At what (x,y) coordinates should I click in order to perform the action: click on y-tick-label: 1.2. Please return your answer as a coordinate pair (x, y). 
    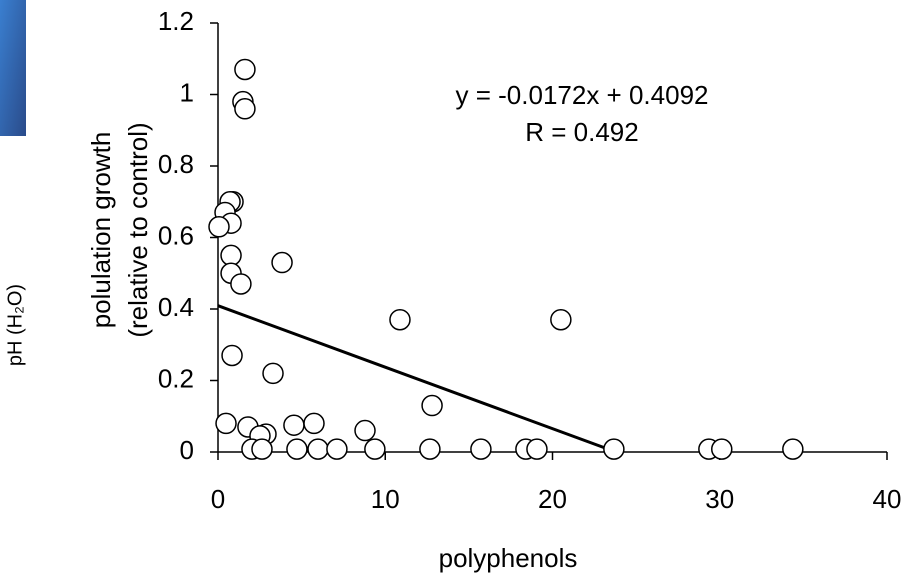
    Looking at the image, I should click on (176, 21).